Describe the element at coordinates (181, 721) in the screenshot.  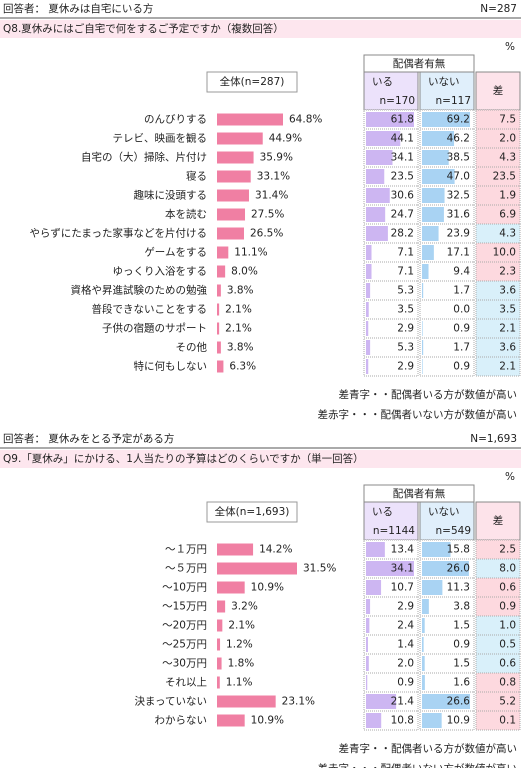
I see `category-label: わからない` at that location.